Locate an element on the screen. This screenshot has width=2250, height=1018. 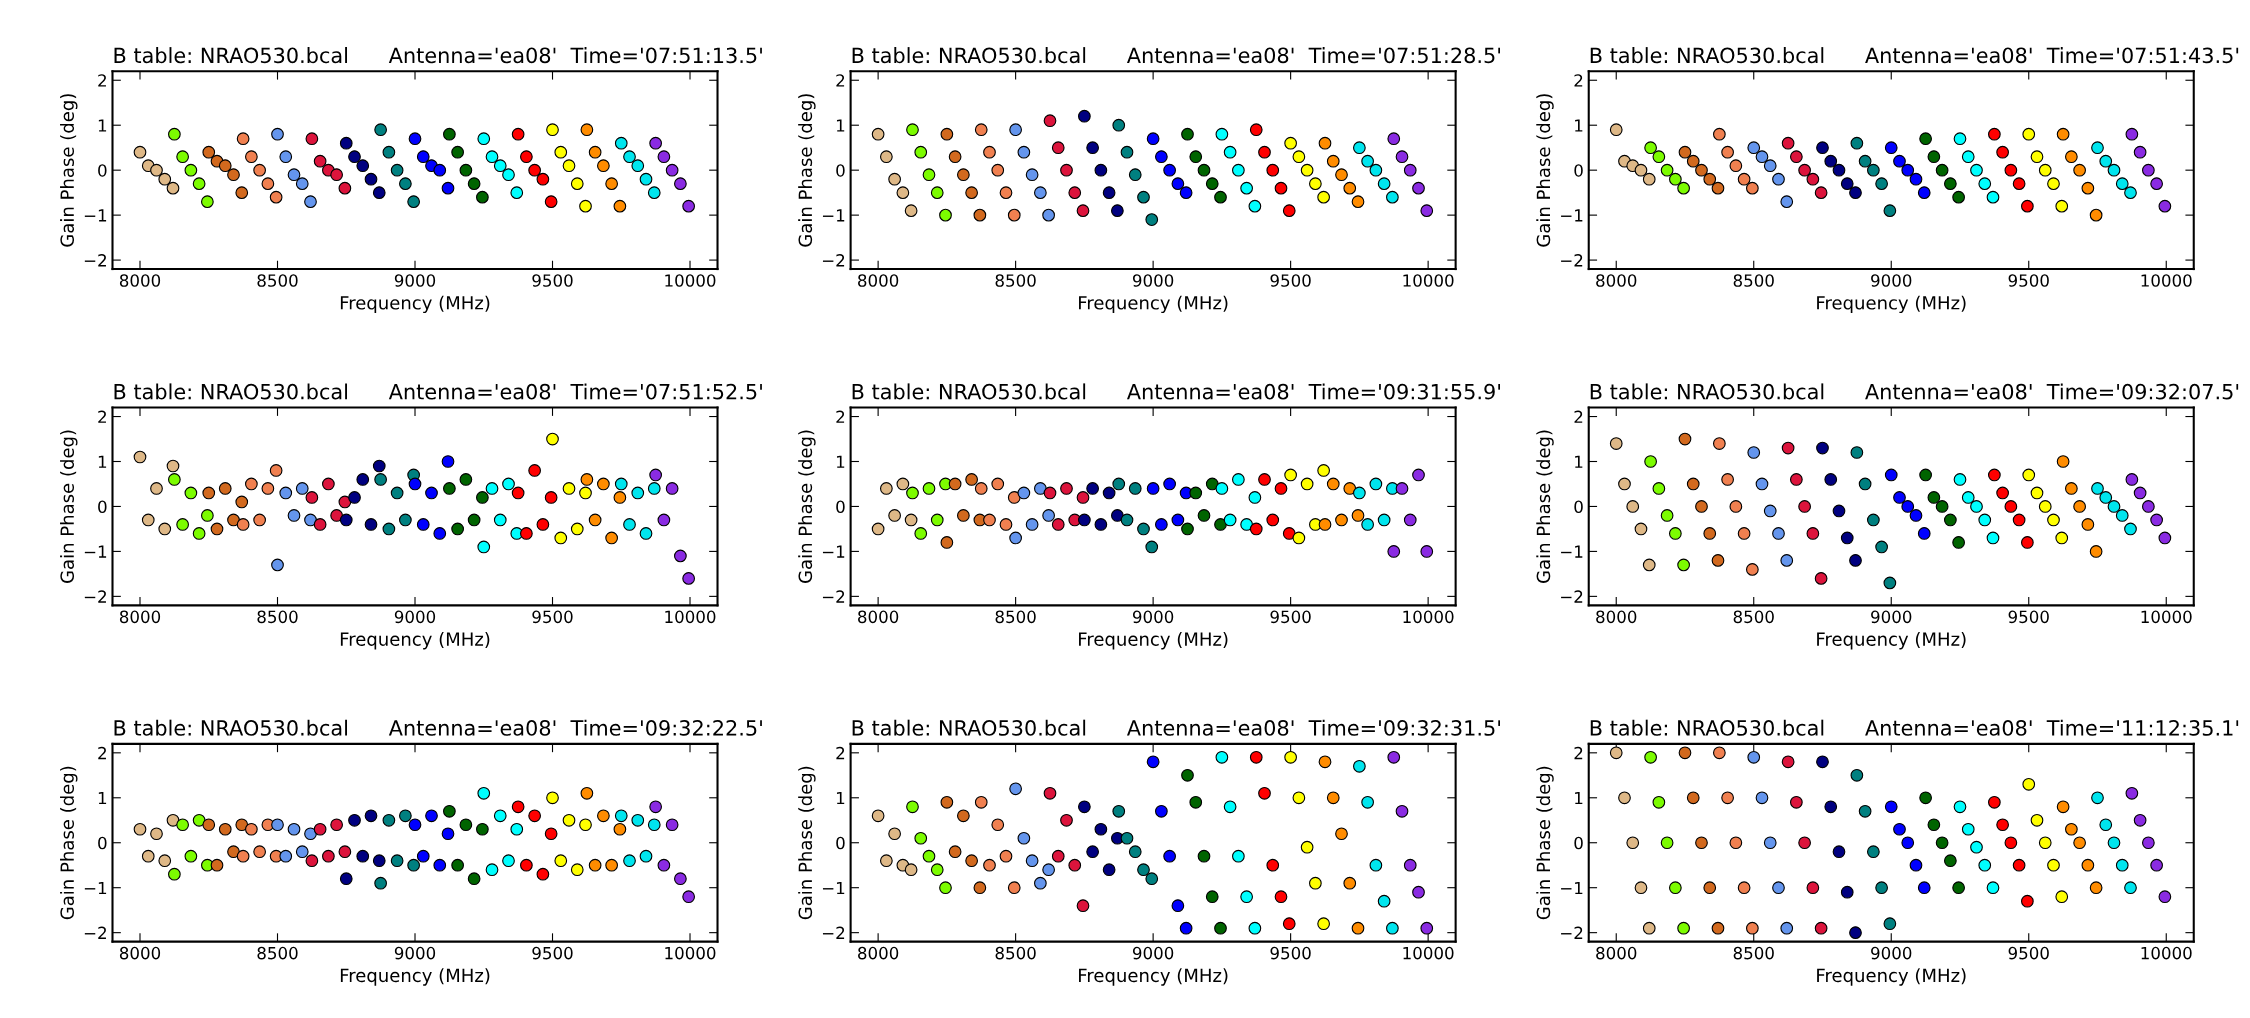
chart-title: B table: NRAO530.bcal Antenna='ea08' Time='07:51:13.5' is located at coordinates (438, 55).